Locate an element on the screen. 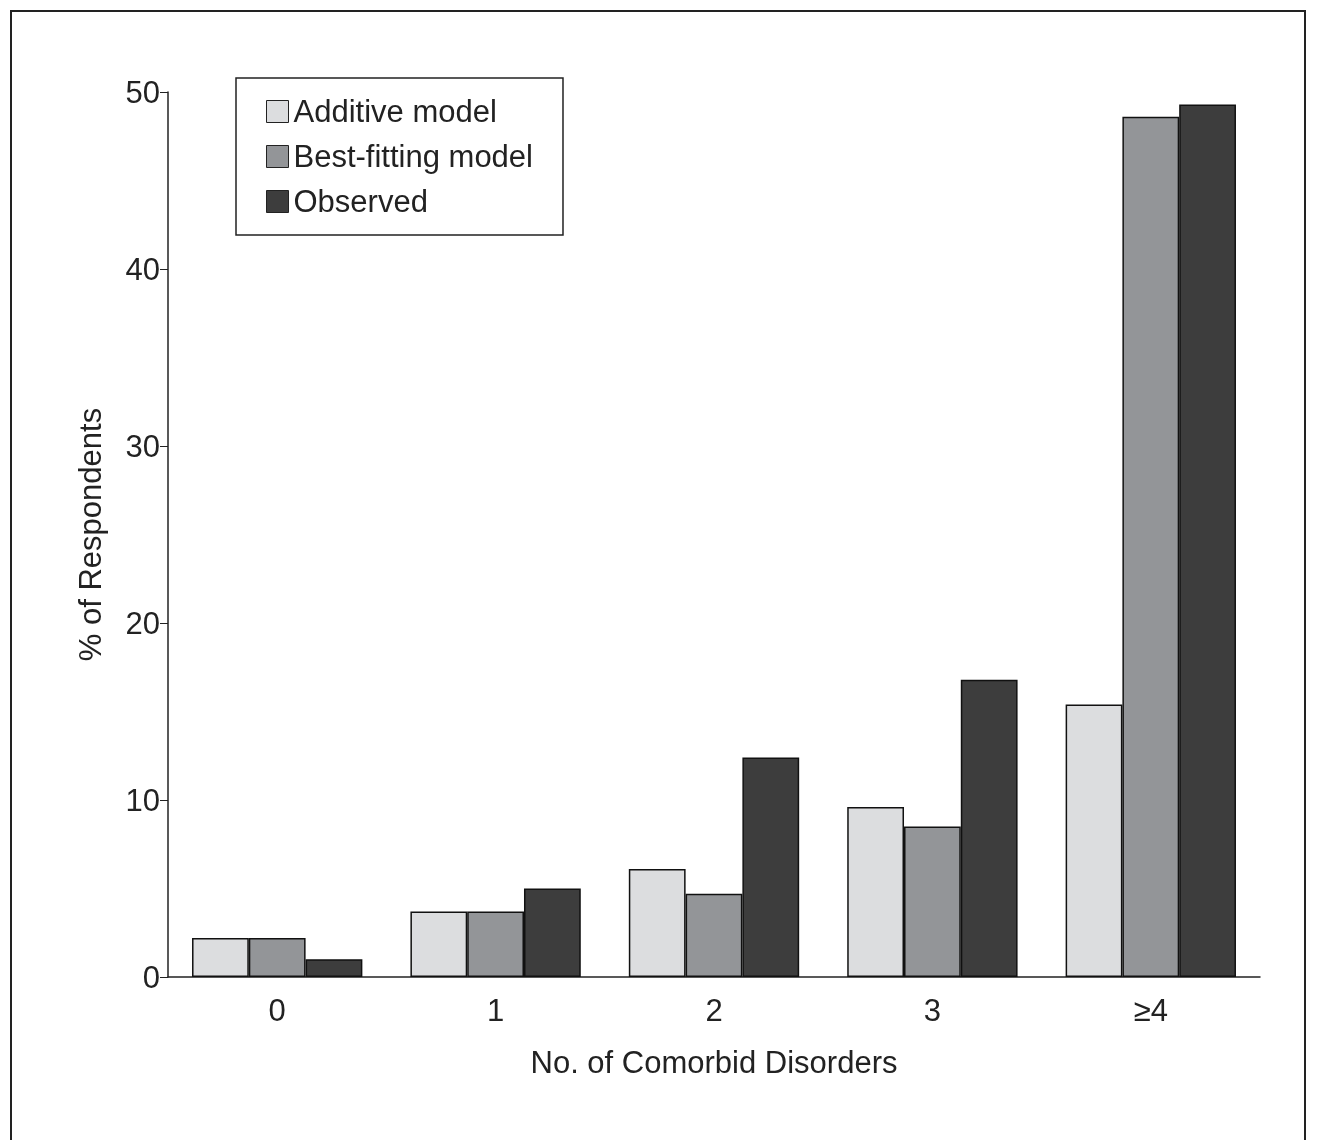  y-tick-label: 10 is located at coordinates (142, 800).